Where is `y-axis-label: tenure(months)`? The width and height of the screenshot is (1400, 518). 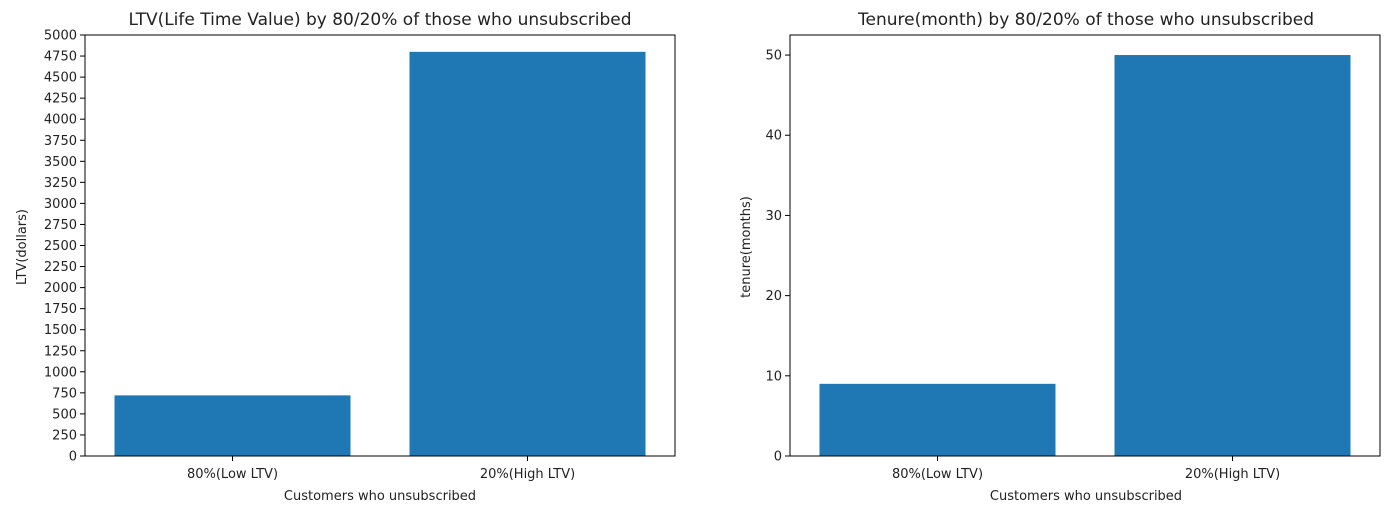 y-axis-label: tenure(months) is located at coordinates (746, 247).